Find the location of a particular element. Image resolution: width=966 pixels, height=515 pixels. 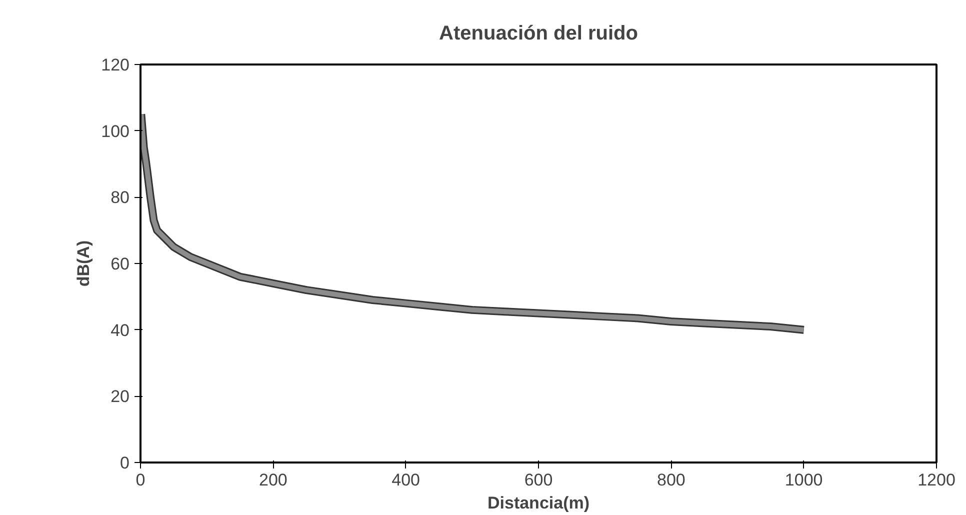

y-tick-label: 20 is located at coordinates (120, 396).